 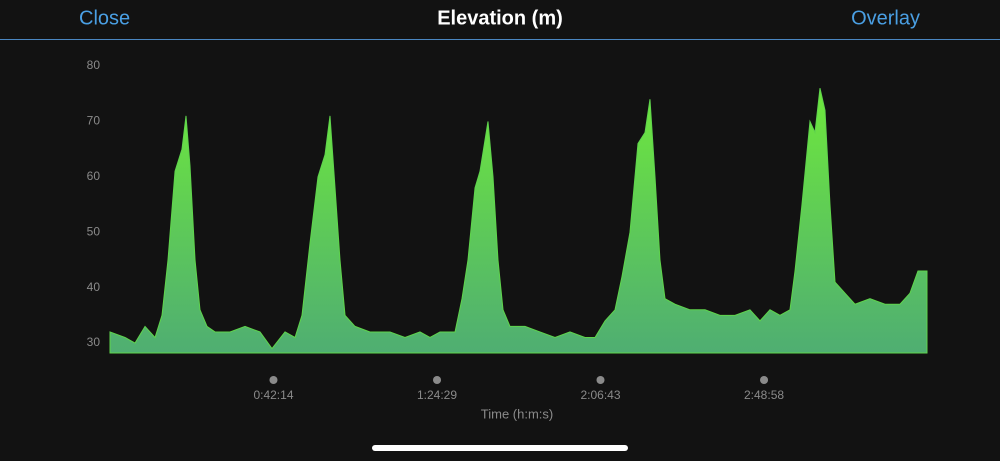 I want to click on title: Elevation (m), so click(x=500, y=18).